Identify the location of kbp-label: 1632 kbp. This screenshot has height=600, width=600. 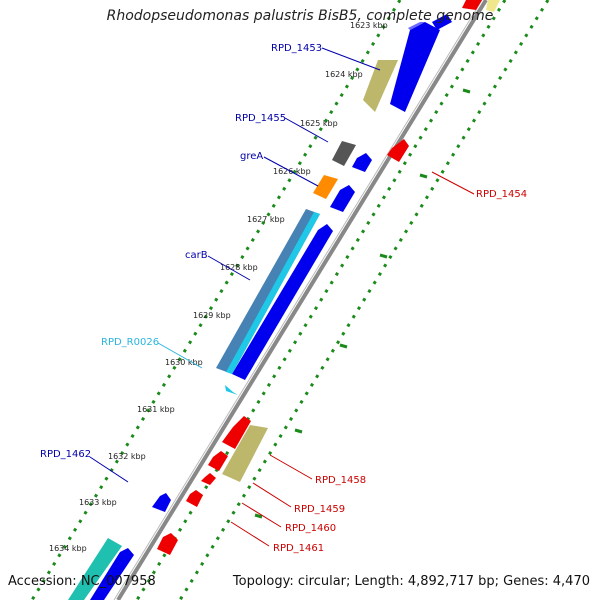
(127, 456).